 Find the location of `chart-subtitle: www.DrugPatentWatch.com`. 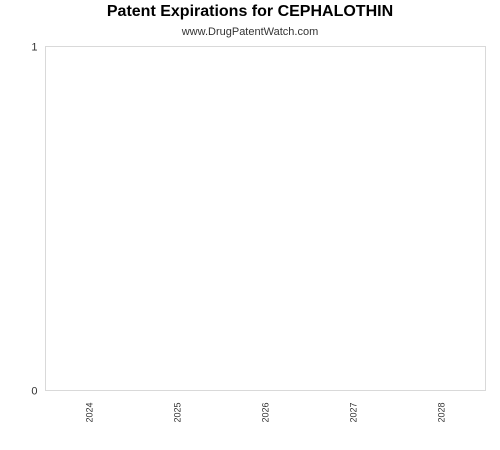

chart-subtitle: www.DrugPatentWatch.com is located at coordinates (250, 32).